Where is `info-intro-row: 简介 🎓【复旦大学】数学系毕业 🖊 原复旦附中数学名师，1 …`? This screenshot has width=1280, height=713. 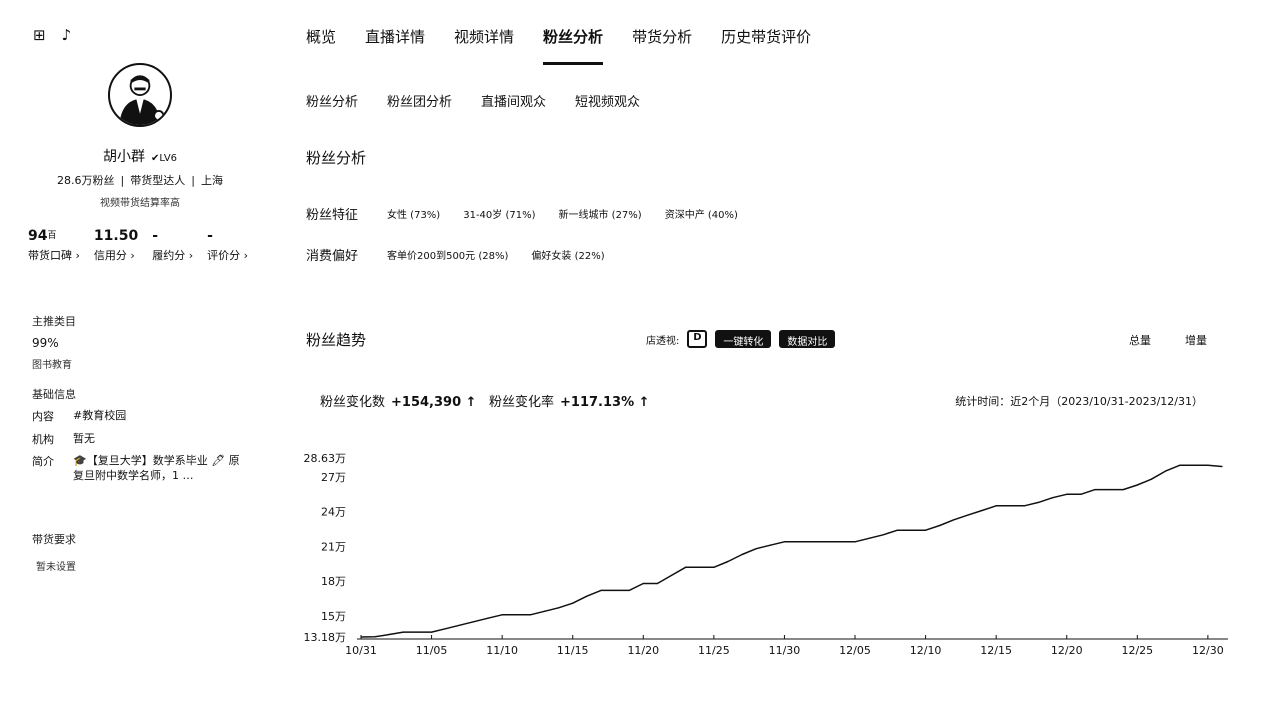 info-intro-row: 简介 🎓【复旦大学】数学系毕业 🖊 原复旦附中数学名师，1 … is located at coordinates (137, 468).